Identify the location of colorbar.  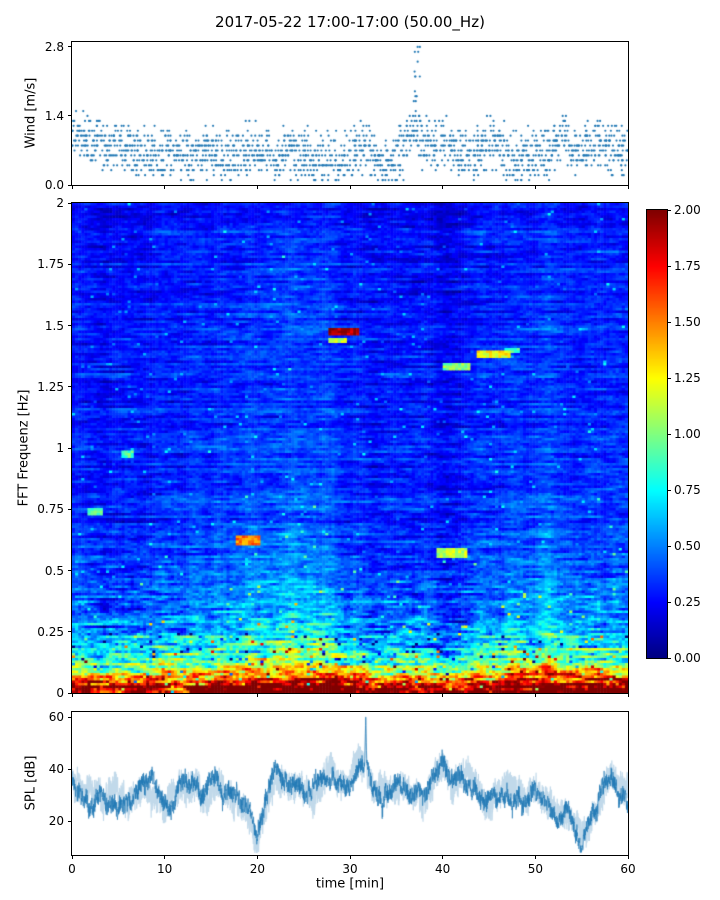
(657, 434).